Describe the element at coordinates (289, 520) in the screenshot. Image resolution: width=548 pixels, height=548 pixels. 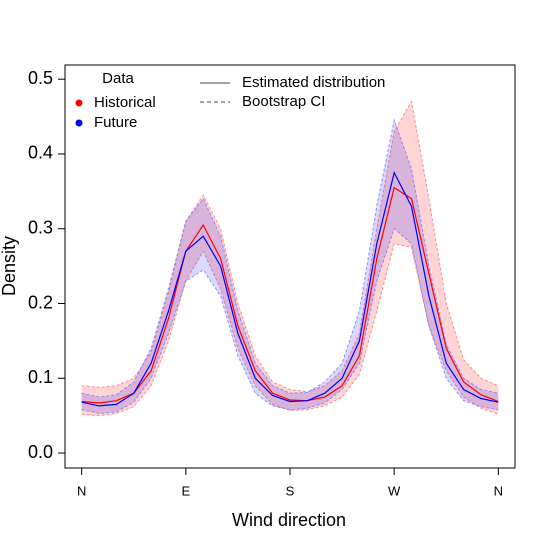
I see `x-axis-title: Wind direction` at that location.